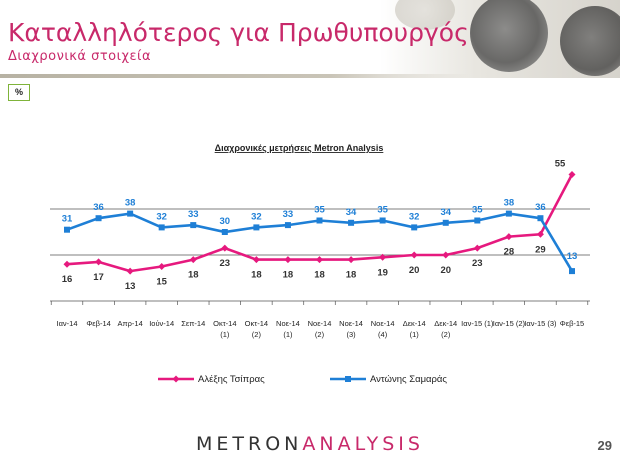  I want to click on unit-badge: %, so click(19, 92).